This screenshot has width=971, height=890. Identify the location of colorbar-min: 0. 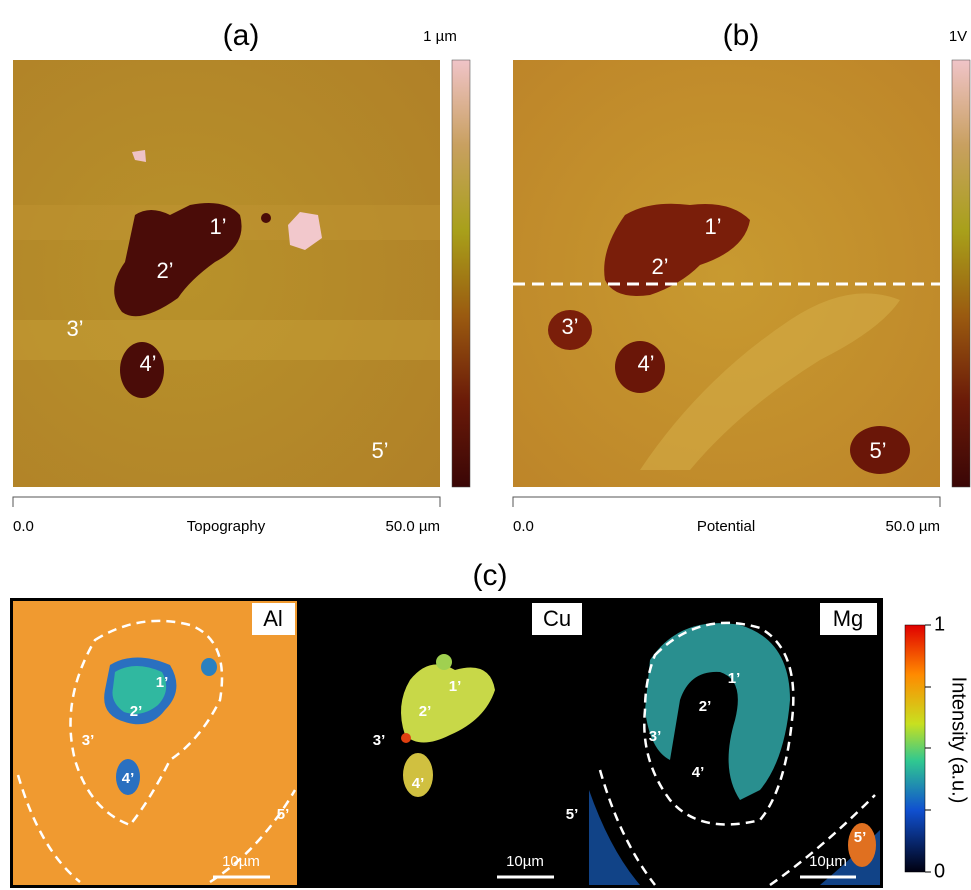
(939, 871).